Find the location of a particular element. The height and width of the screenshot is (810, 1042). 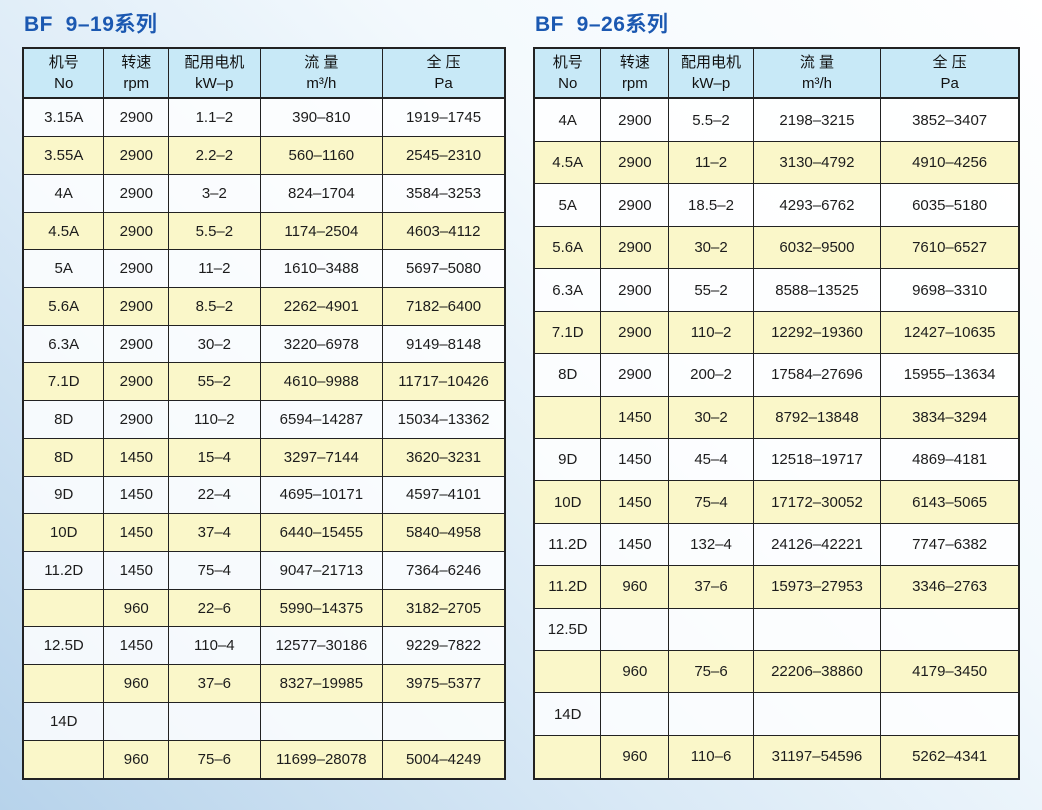

table-cell: 4.5A is located at coordinates (63, 231).